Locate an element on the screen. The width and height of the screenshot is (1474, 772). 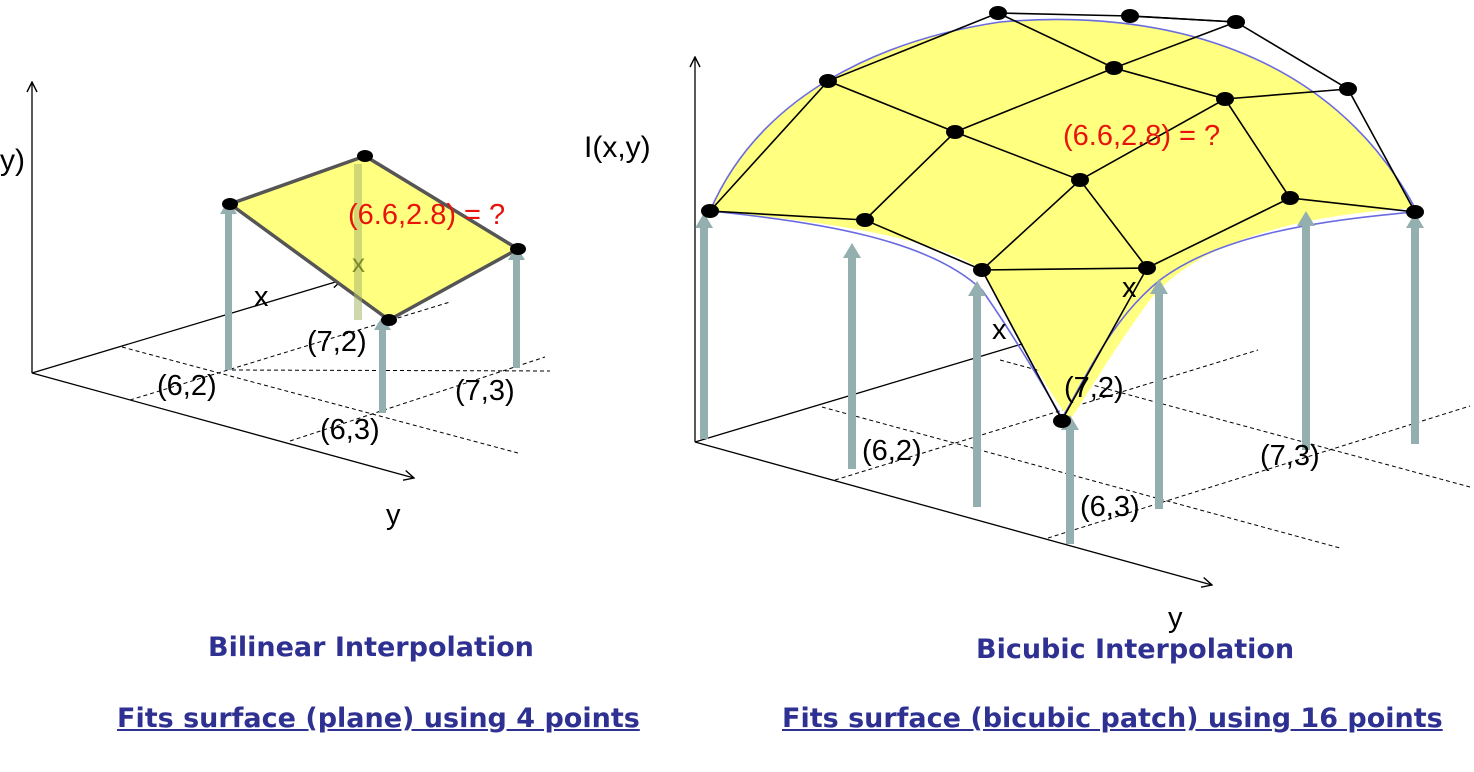
bilinear-title: Bilinear Interpolation is located at coordinates (371, 647).